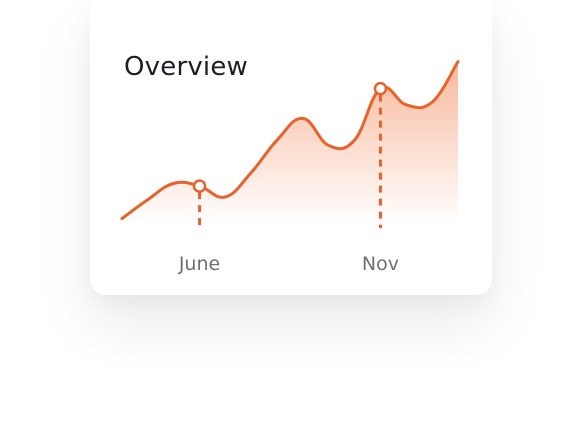  I want to click on chart-title: Overview, so click(186, 67).